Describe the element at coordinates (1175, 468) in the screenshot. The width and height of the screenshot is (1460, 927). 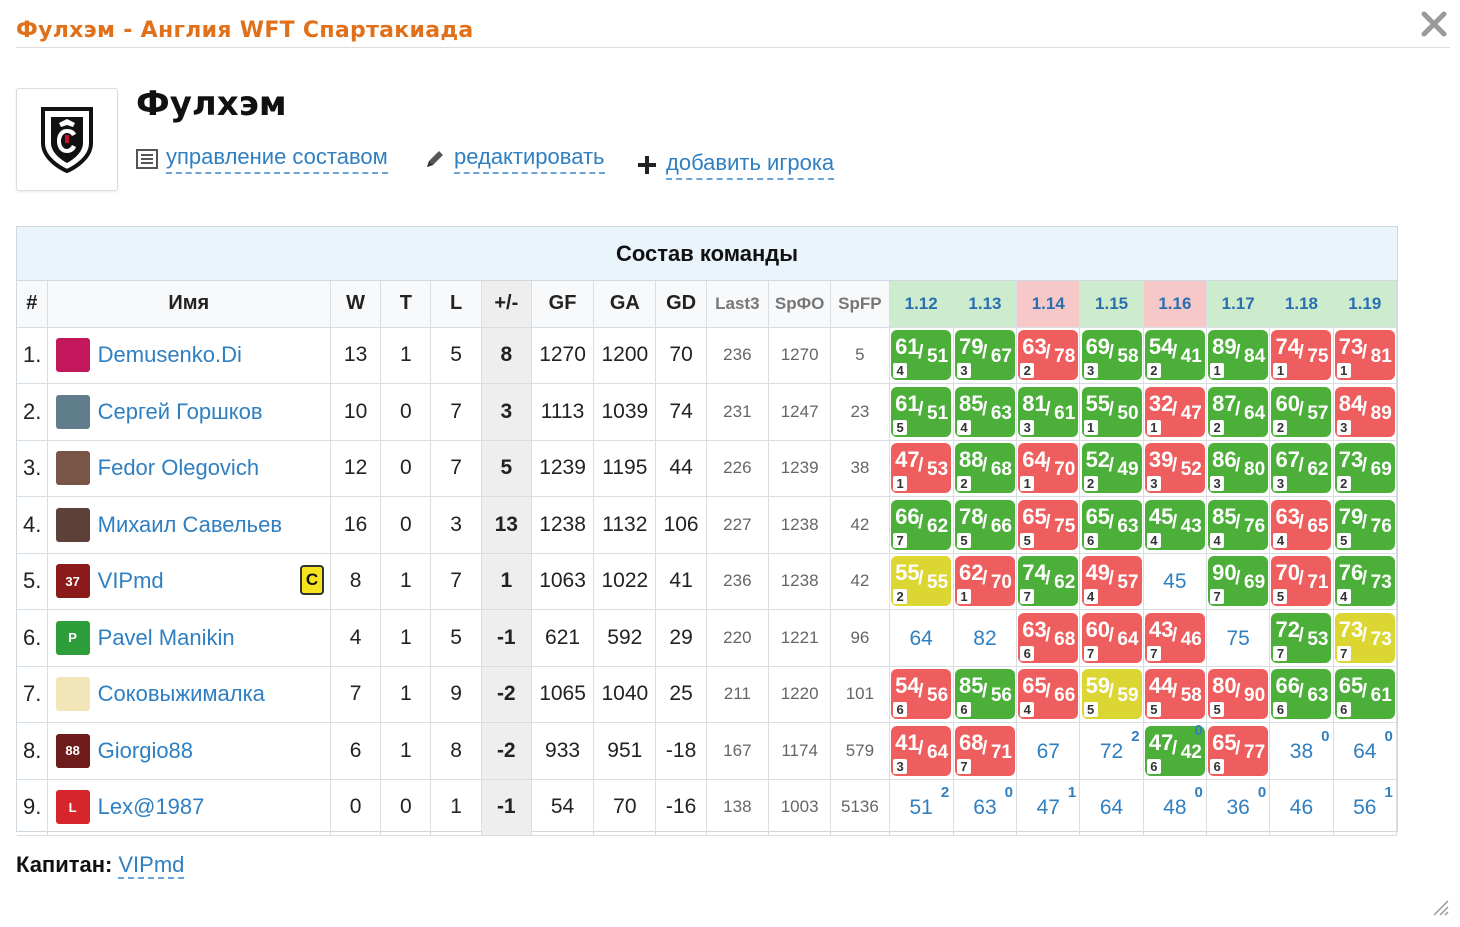
I see `tour-cell: 39/52 3` at that location.